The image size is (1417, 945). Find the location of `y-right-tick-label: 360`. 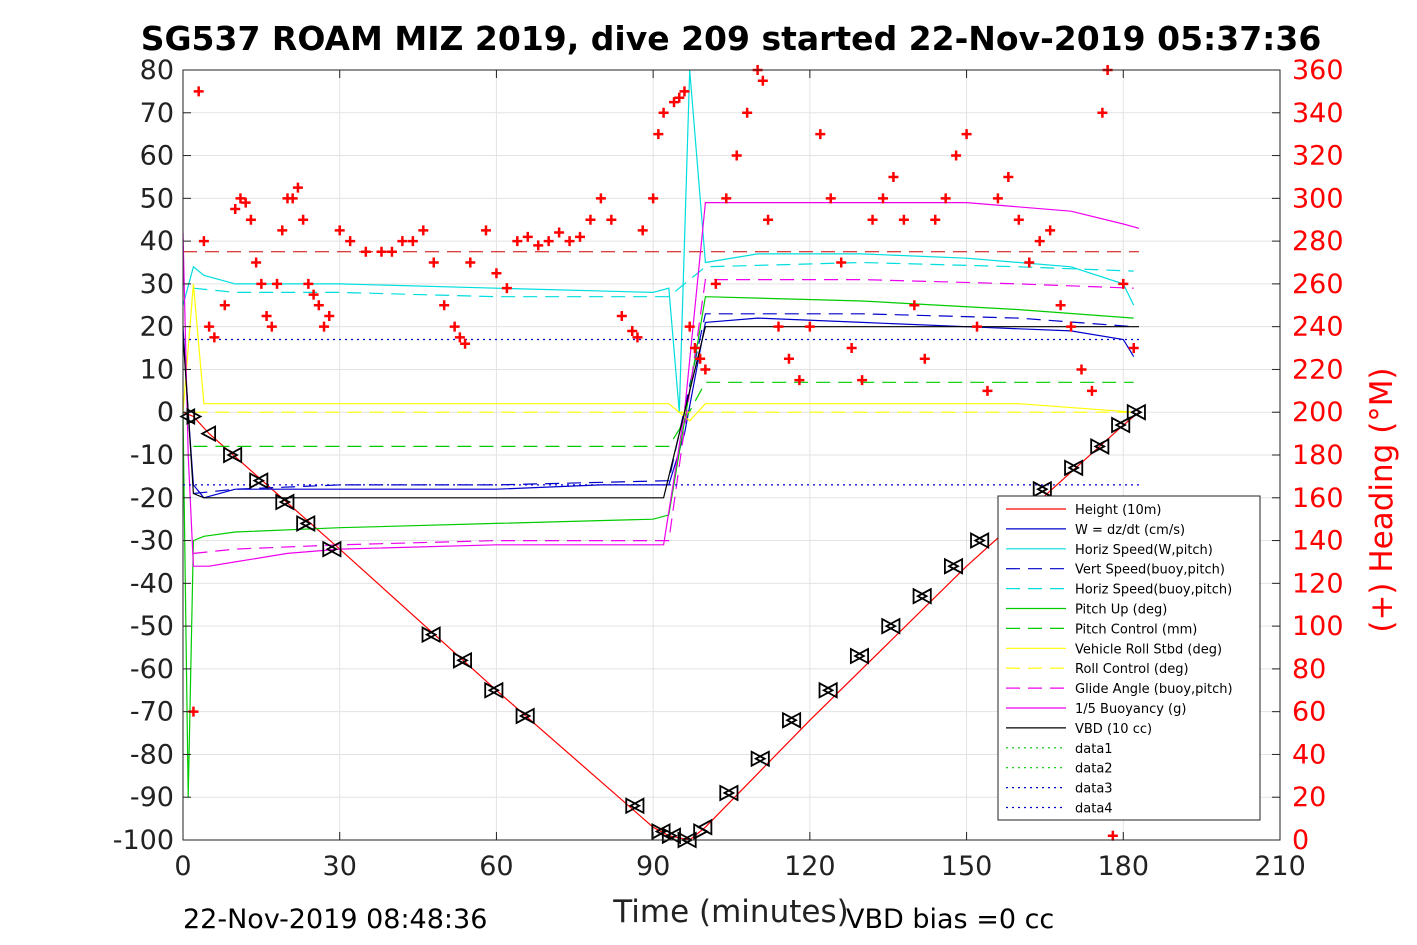

y-right-tick-label: 360 is located at coordinates (1318, 70).